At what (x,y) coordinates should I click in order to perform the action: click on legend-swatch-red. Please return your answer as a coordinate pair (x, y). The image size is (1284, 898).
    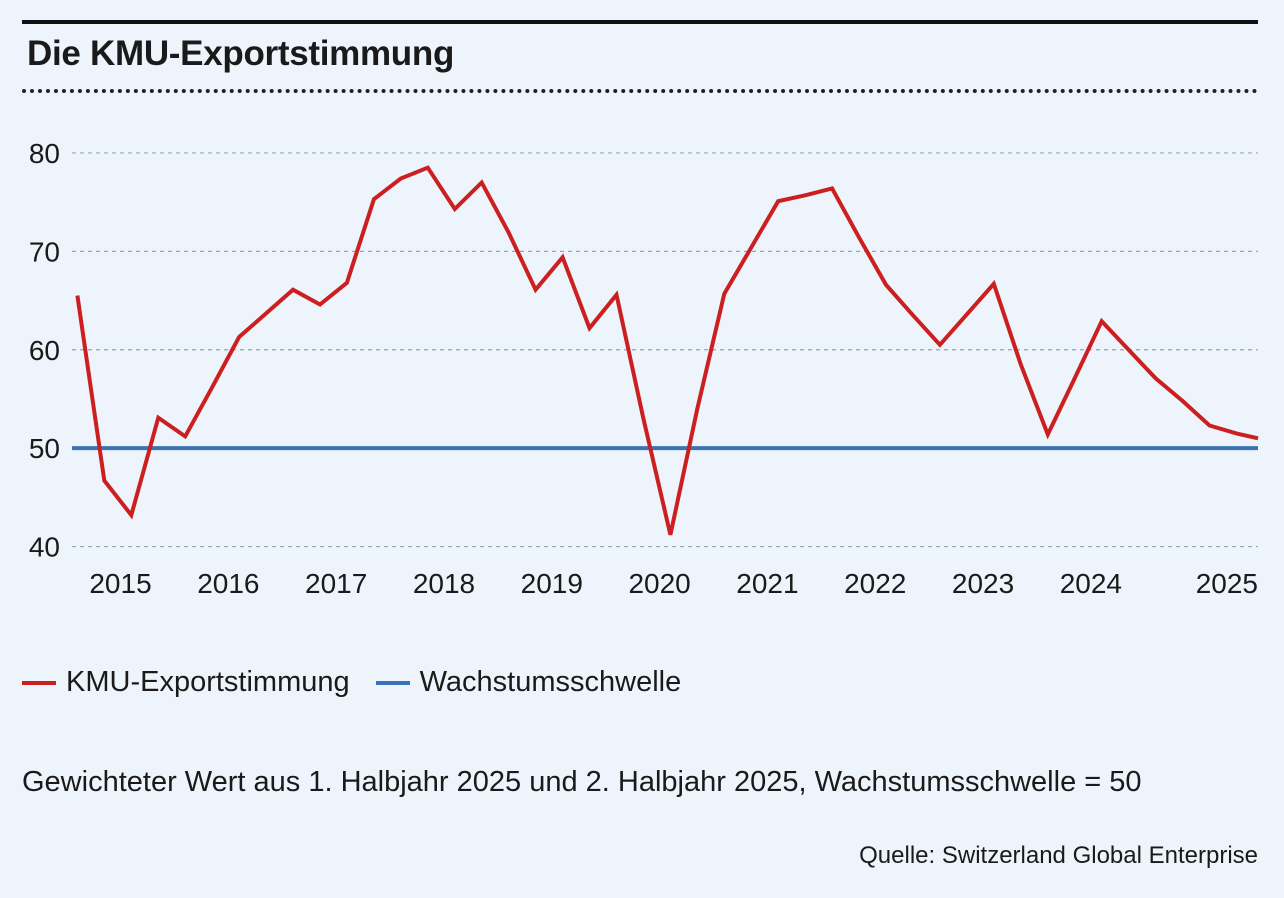
    Looking at the image, I should click on (39, 682).